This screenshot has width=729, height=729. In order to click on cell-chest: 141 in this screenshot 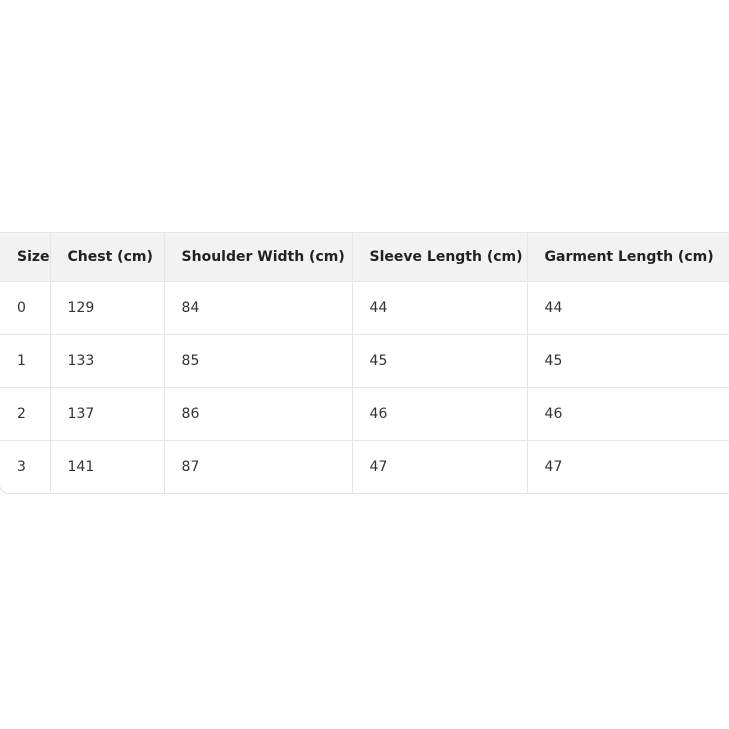, I will do `click(107, 466)`.